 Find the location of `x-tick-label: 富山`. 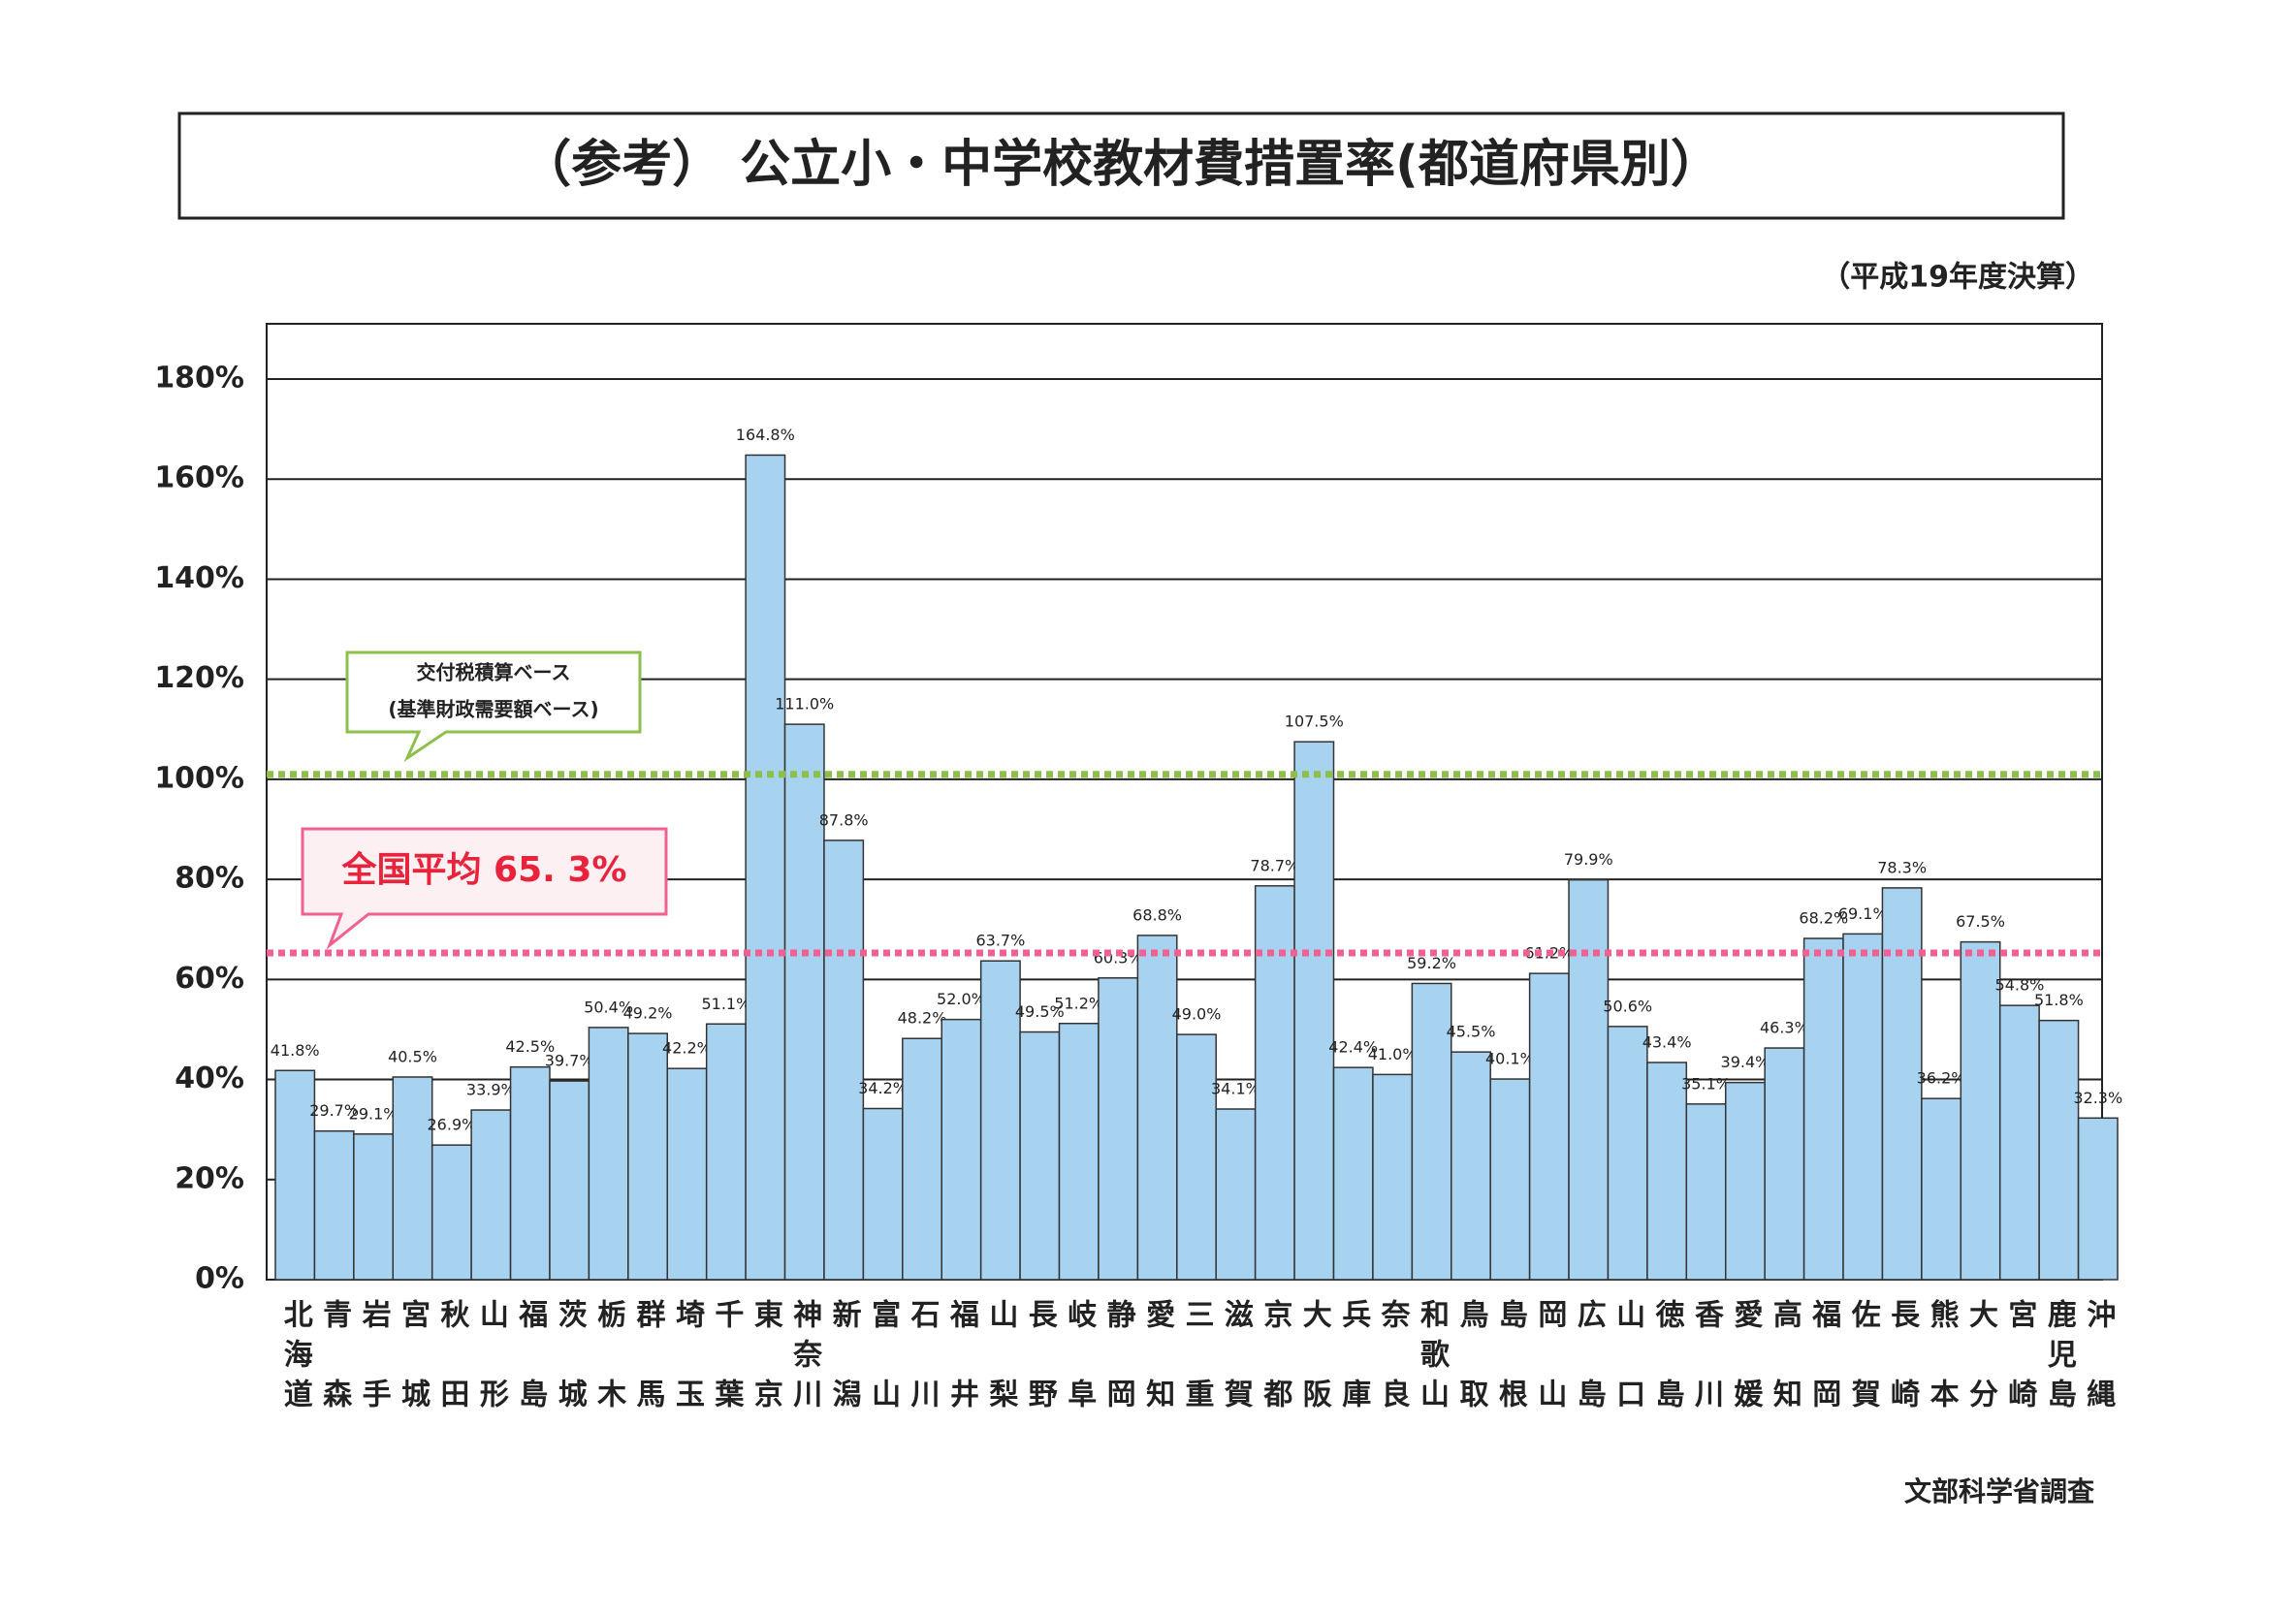

x-tick-label: 富山 is located at coordinates (883, 1378).